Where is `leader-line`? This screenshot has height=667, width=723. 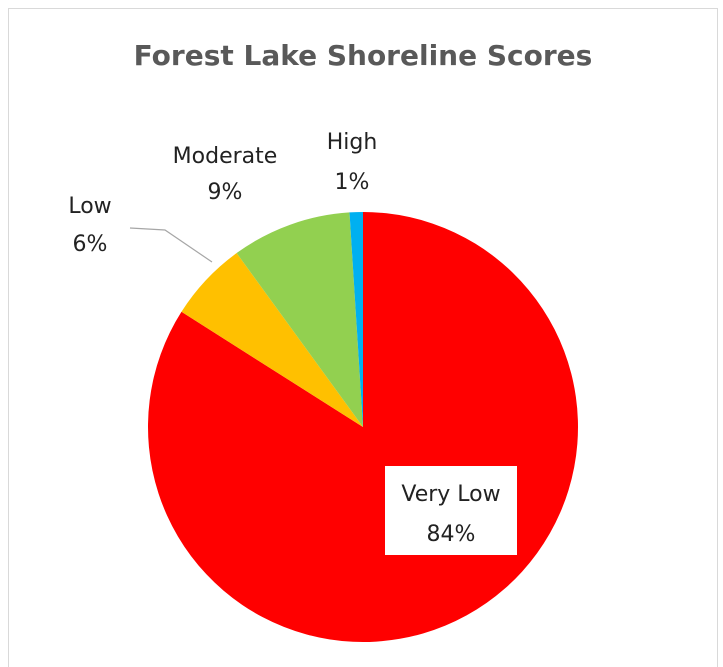
leader-line is located at coordinates (171, 245).